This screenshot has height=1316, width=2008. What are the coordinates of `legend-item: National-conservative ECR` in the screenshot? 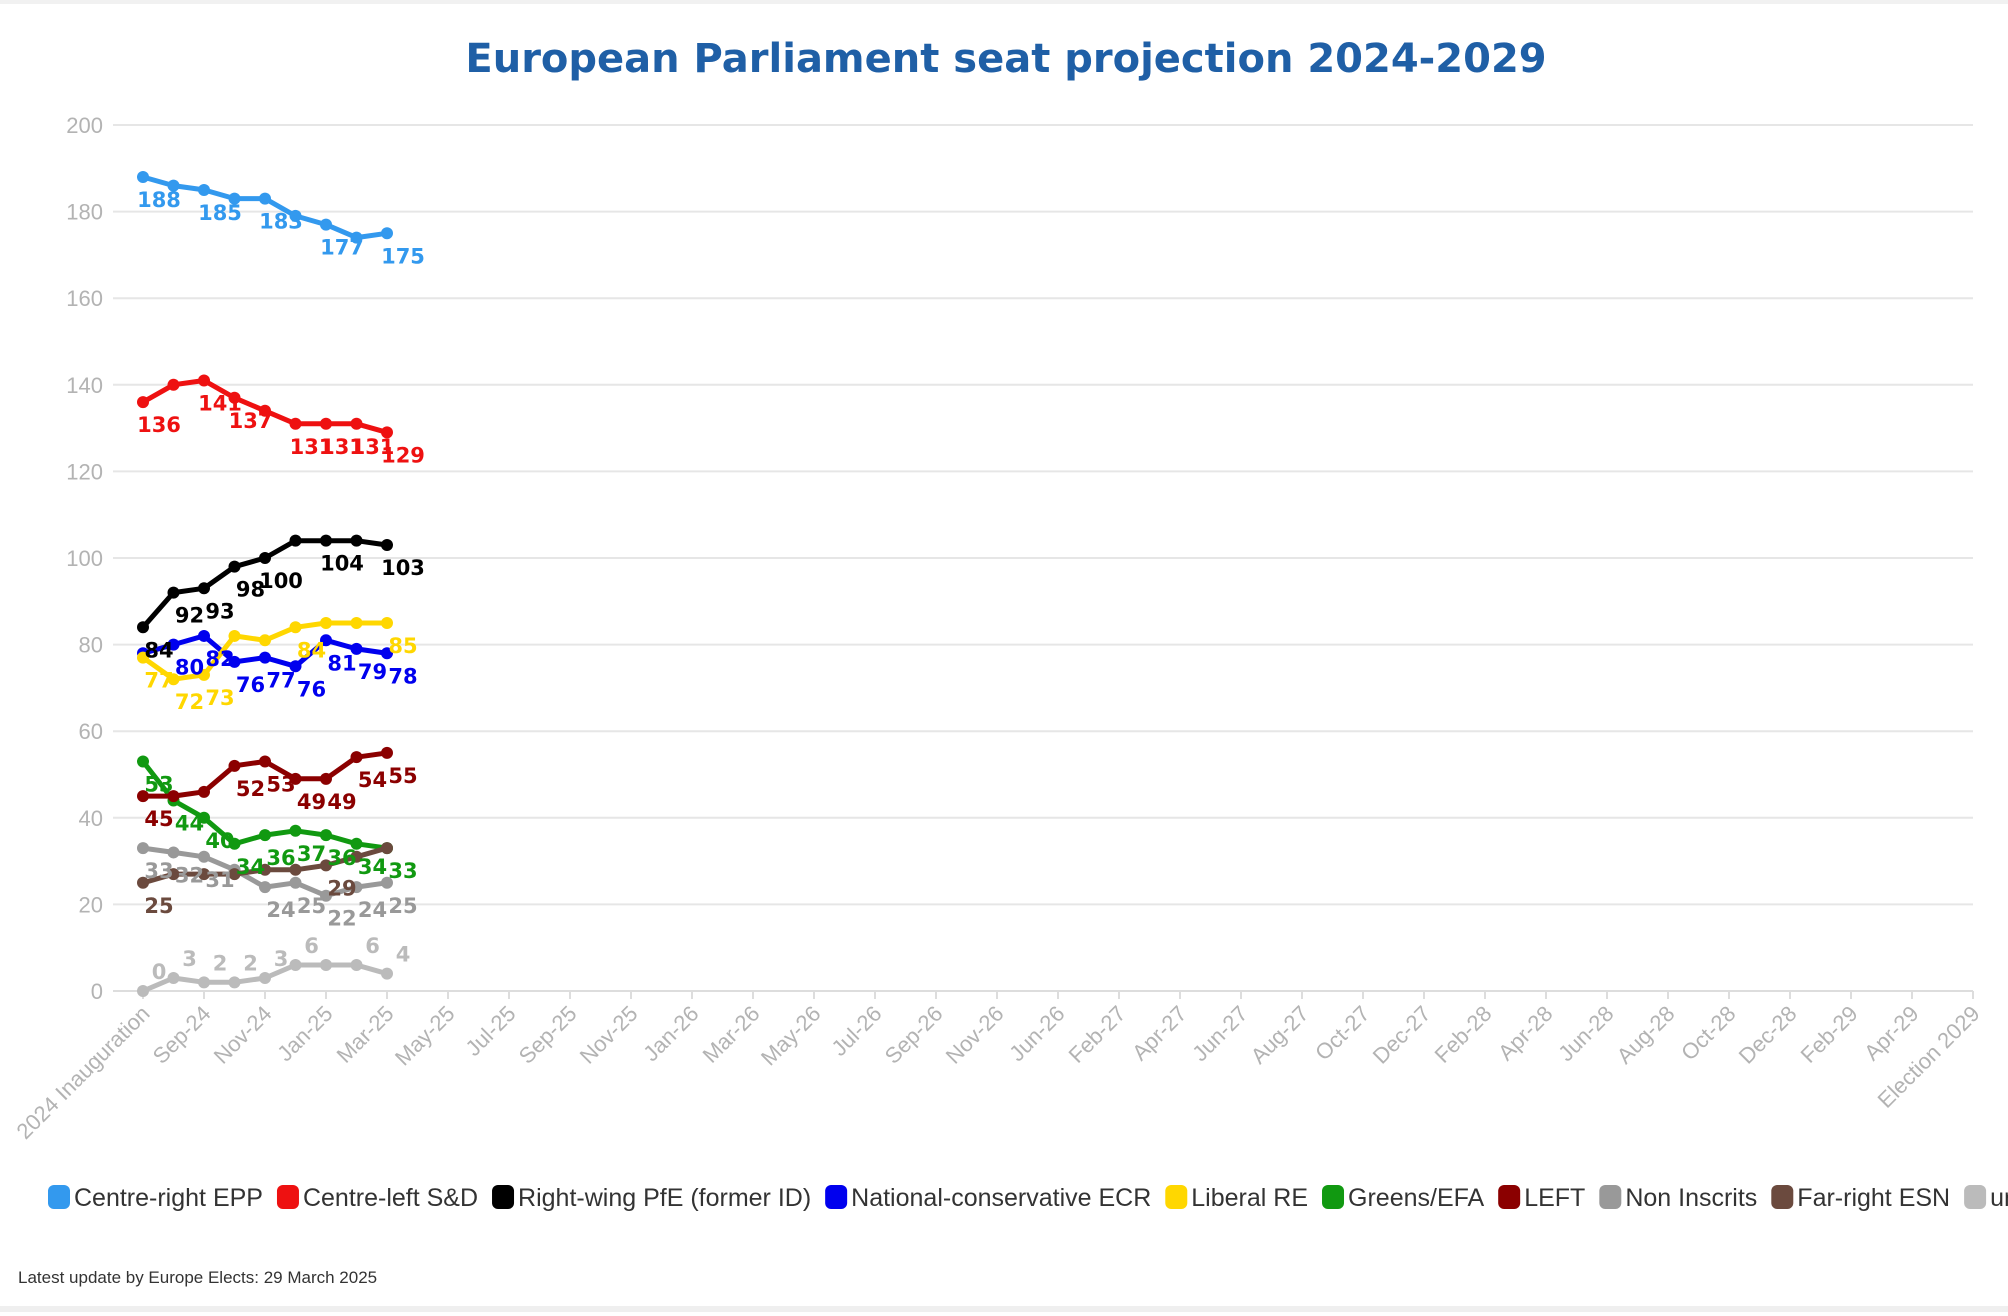 It's located at (988, 1198).